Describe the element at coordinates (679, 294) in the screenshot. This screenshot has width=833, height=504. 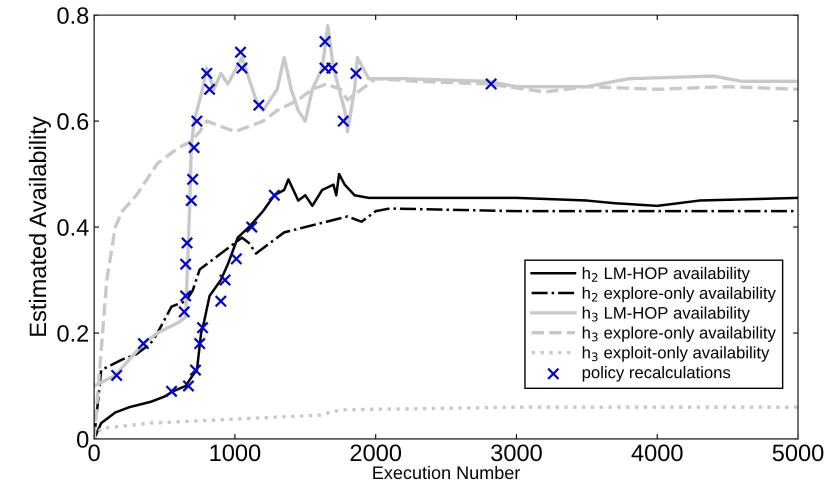
I see `legend-label: h$_{2}$ explore-only availability` at that location.